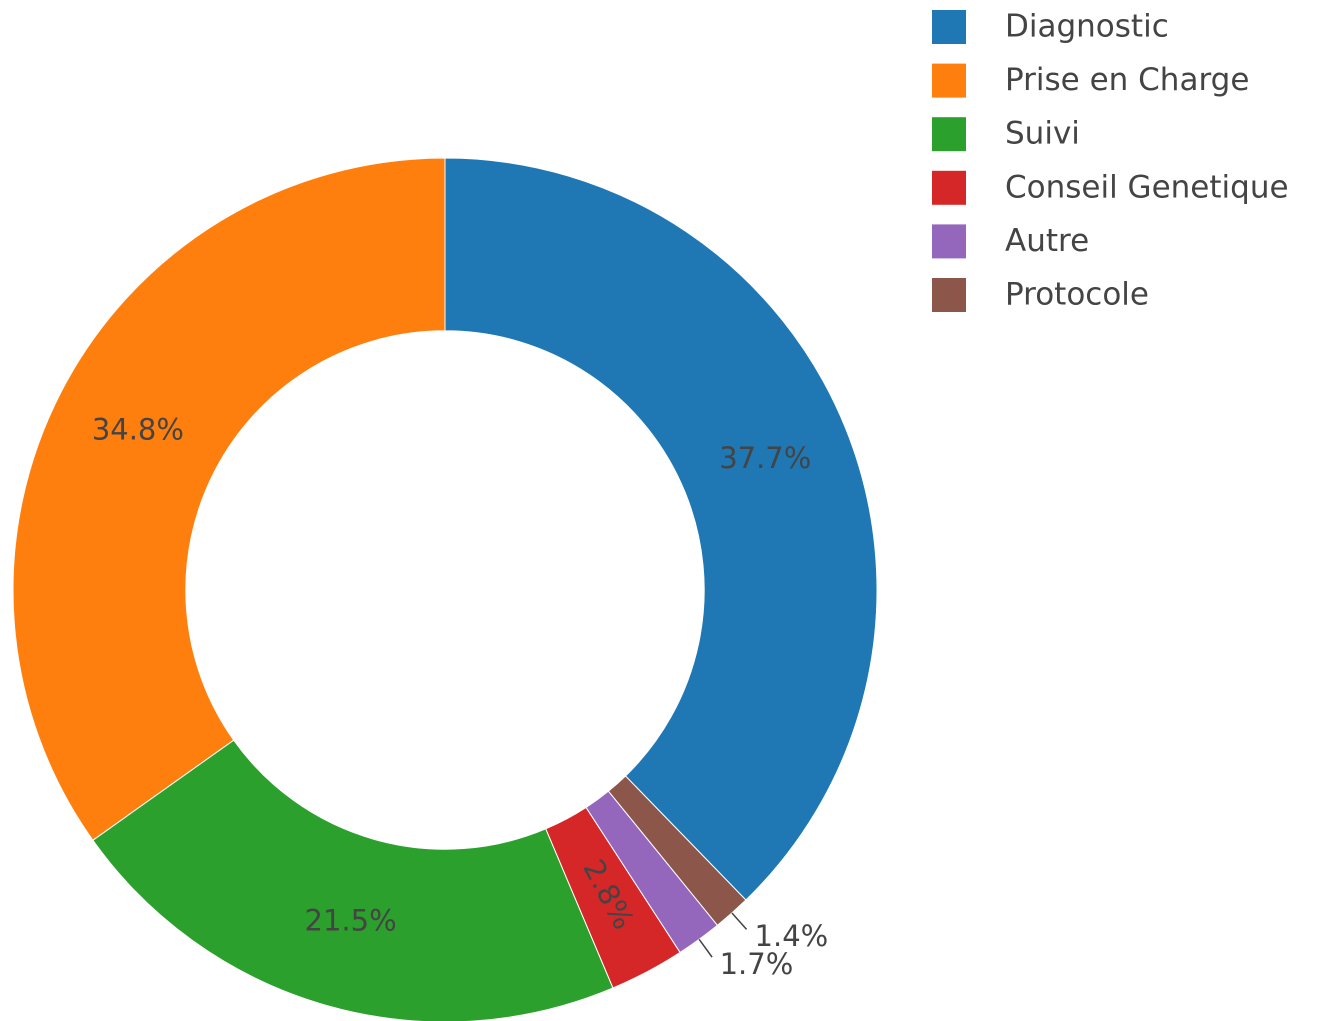 The height and width of the screenshot is (1021, 1337). I want to click on legend-label: Protocole, so click(1077, 295).